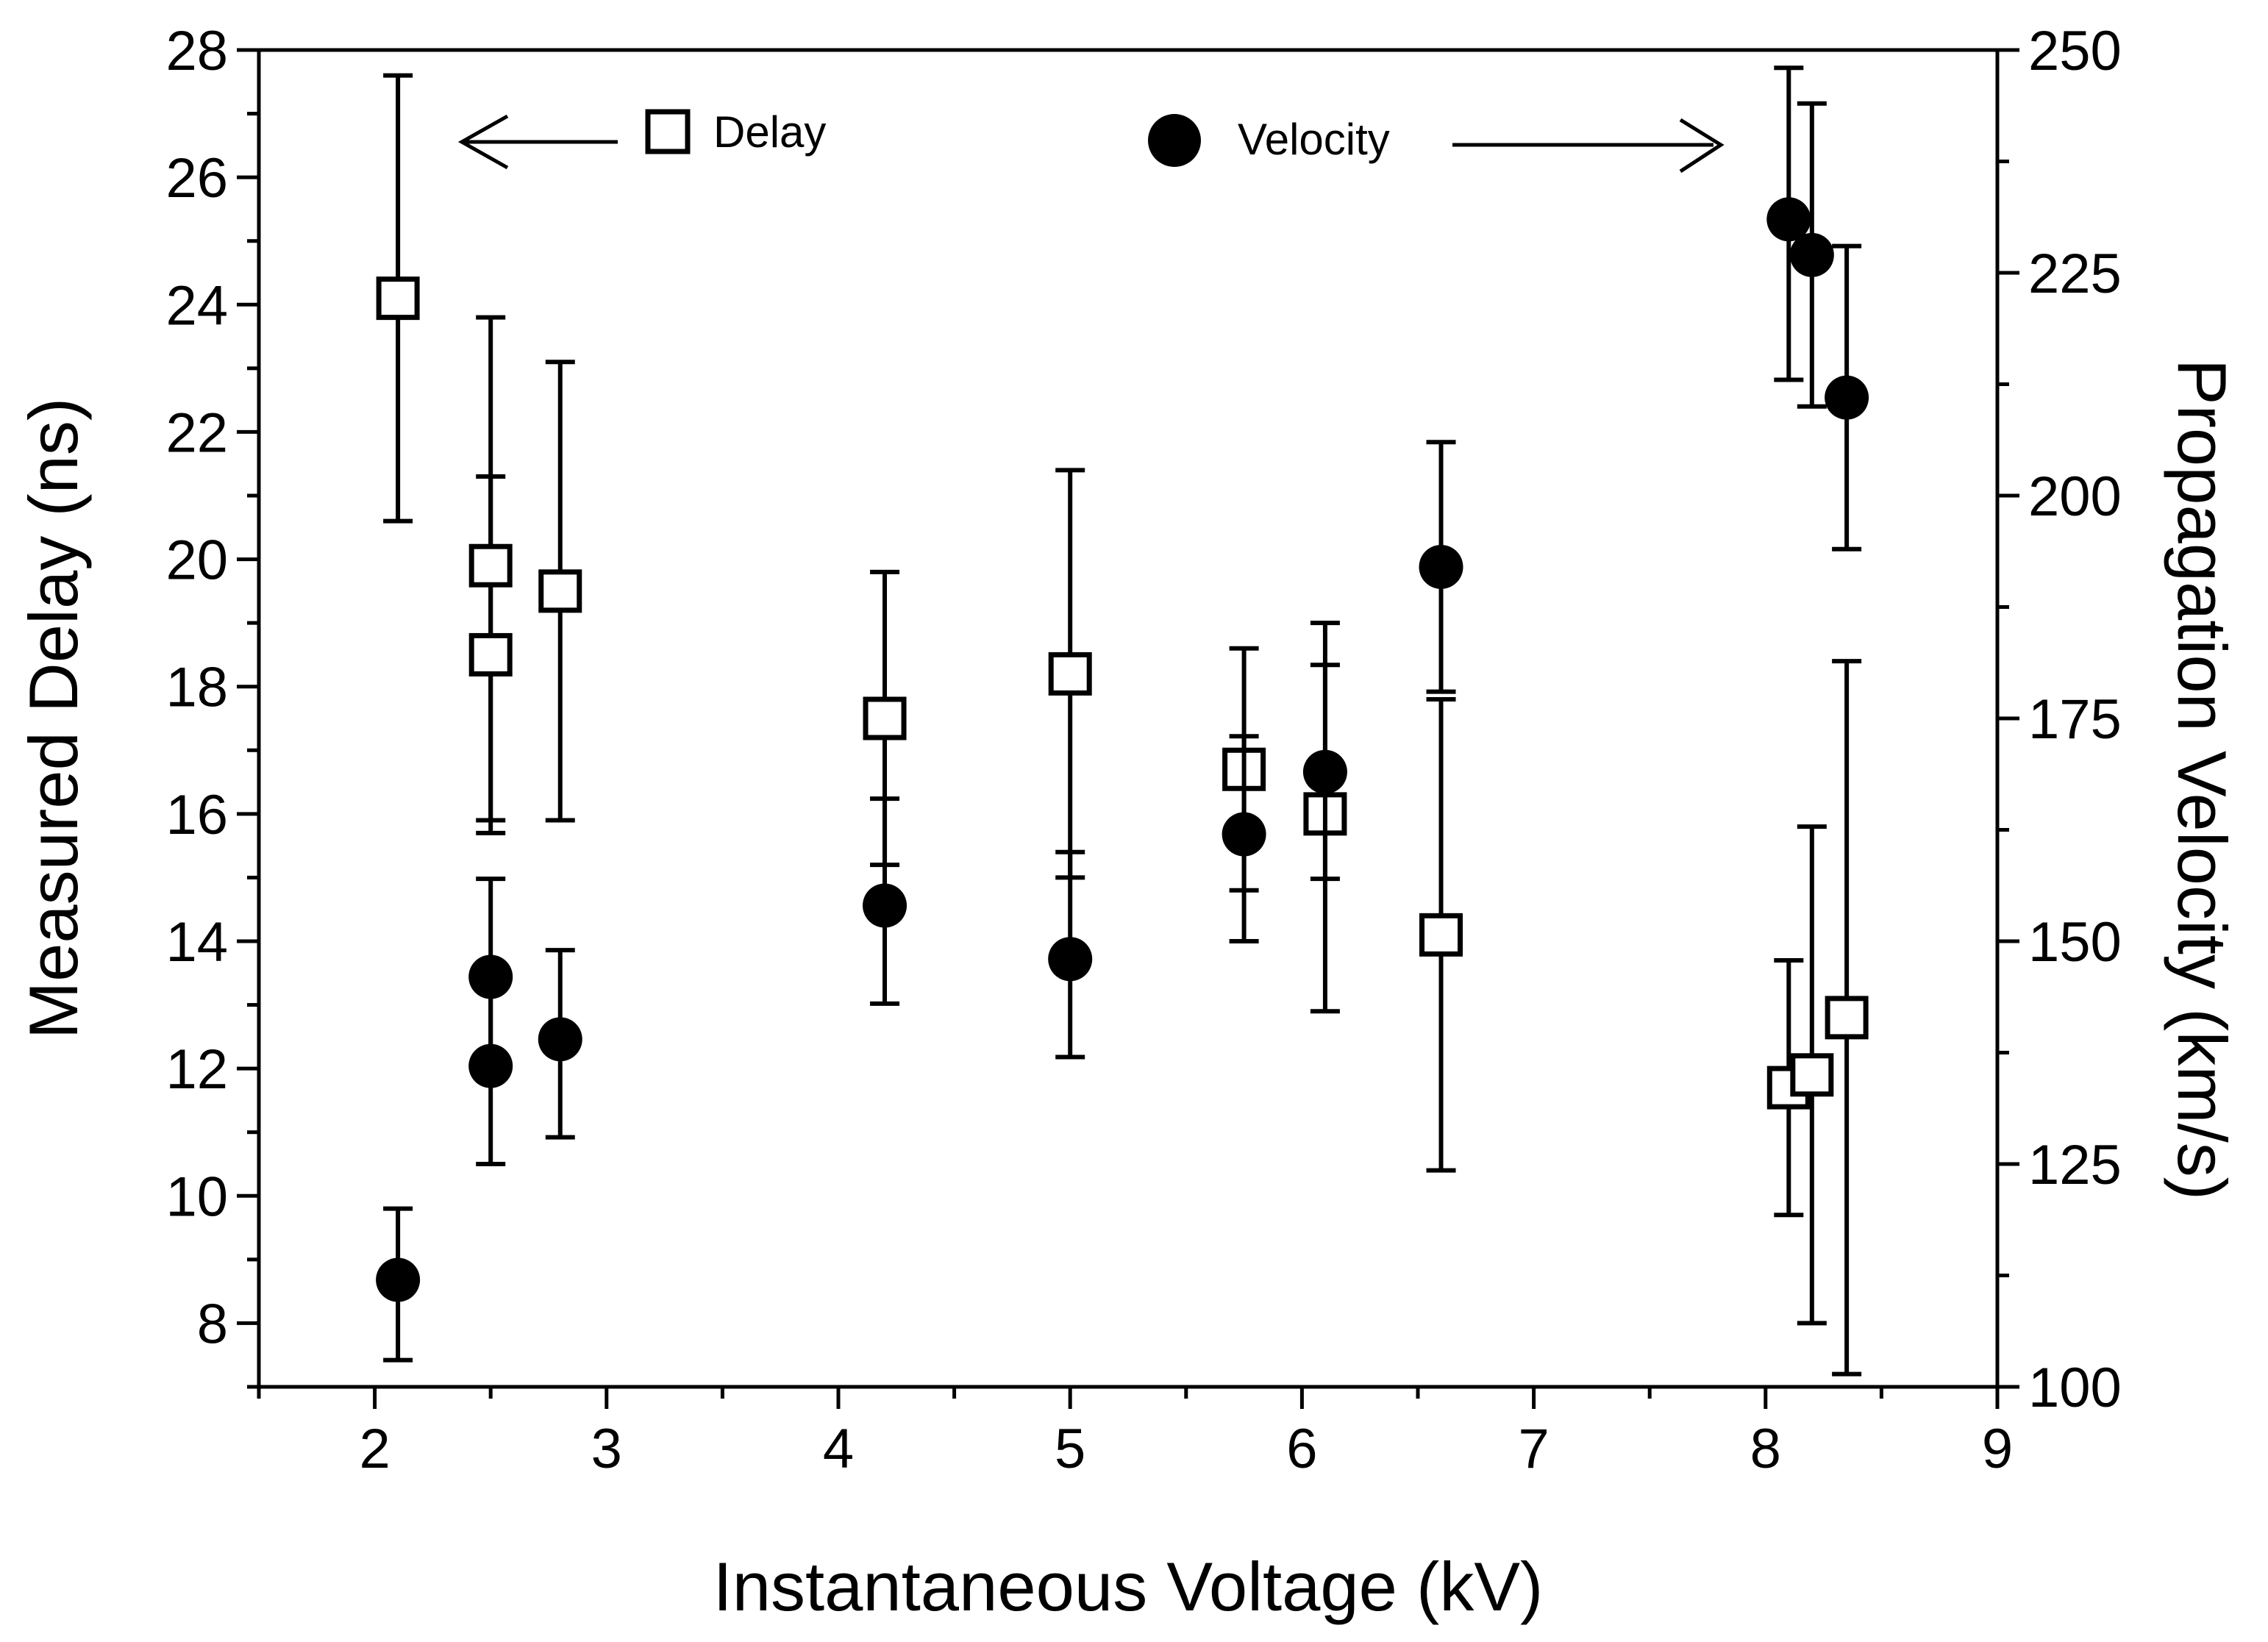 This screenshot has width=2268, height=1642. What do you see at coordinates (2075, 720) in the screenshot?
I see `y-right-tick-label: 175` at bounding box center [2075, 720].